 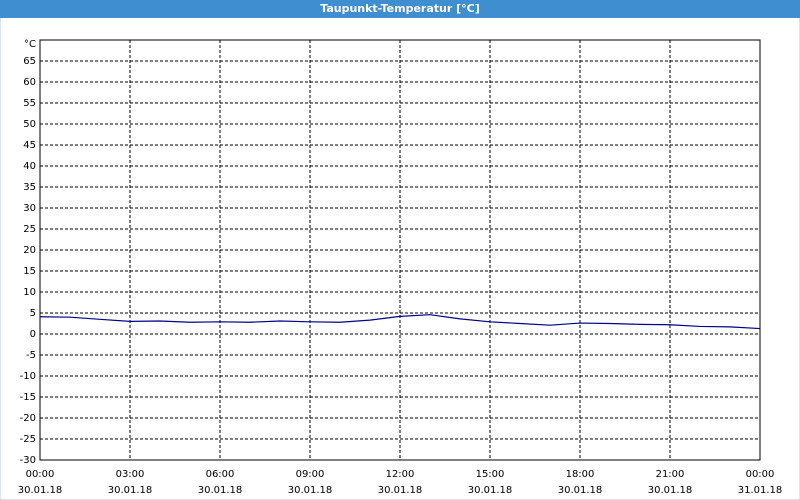 What do you see at coordinates (130, 474) in the screenshot?
I see `x-tick-label: 03:00` at bounding box center [130, 474].